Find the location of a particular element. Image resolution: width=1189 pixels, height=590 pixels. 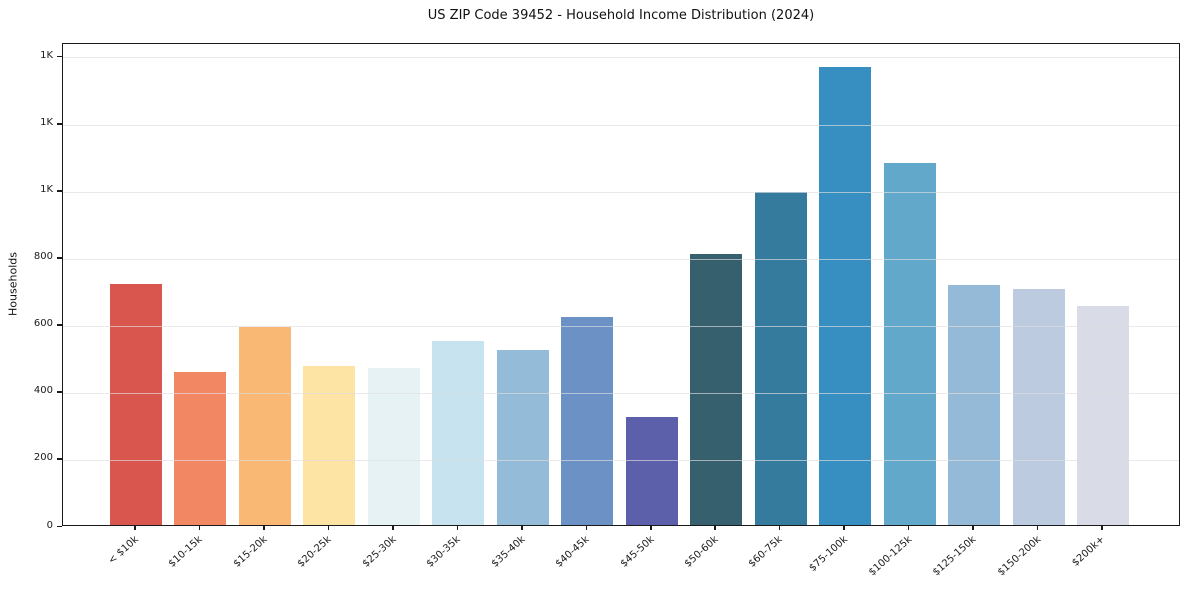

x-tick-label: $125-150k is located at coordinates (955, 556).